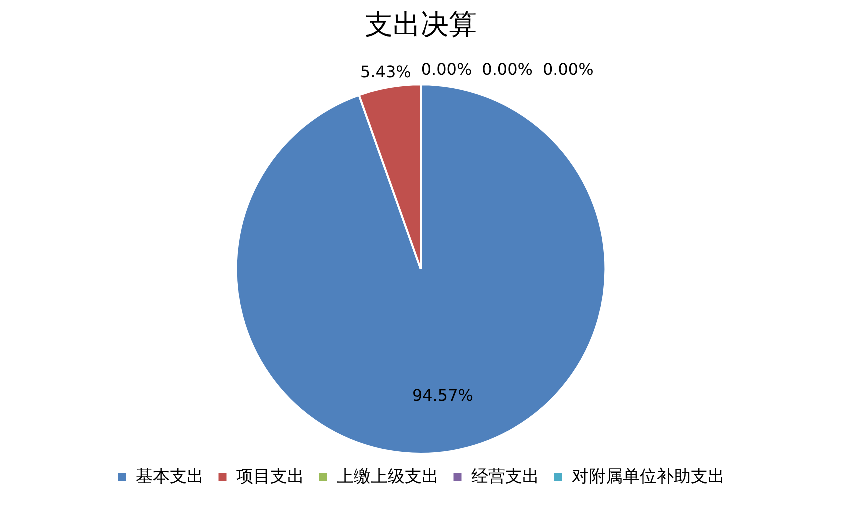 The height and width of the screenshot is (506, 842). Describe the element at coordinates (270, 476) in the screenshot. I see `legend-label: 项目支出` at that location.